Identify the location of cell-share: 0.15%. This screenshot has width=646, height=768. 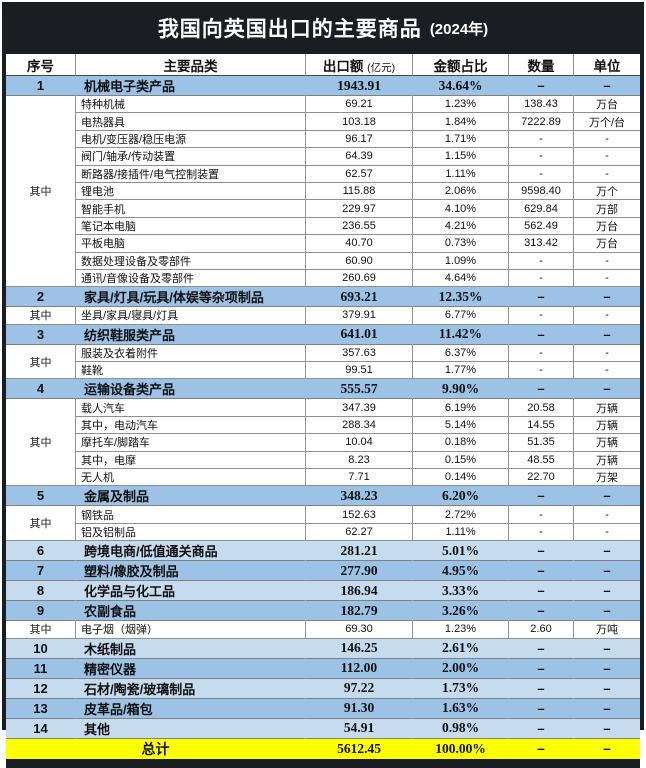
(461, 460).